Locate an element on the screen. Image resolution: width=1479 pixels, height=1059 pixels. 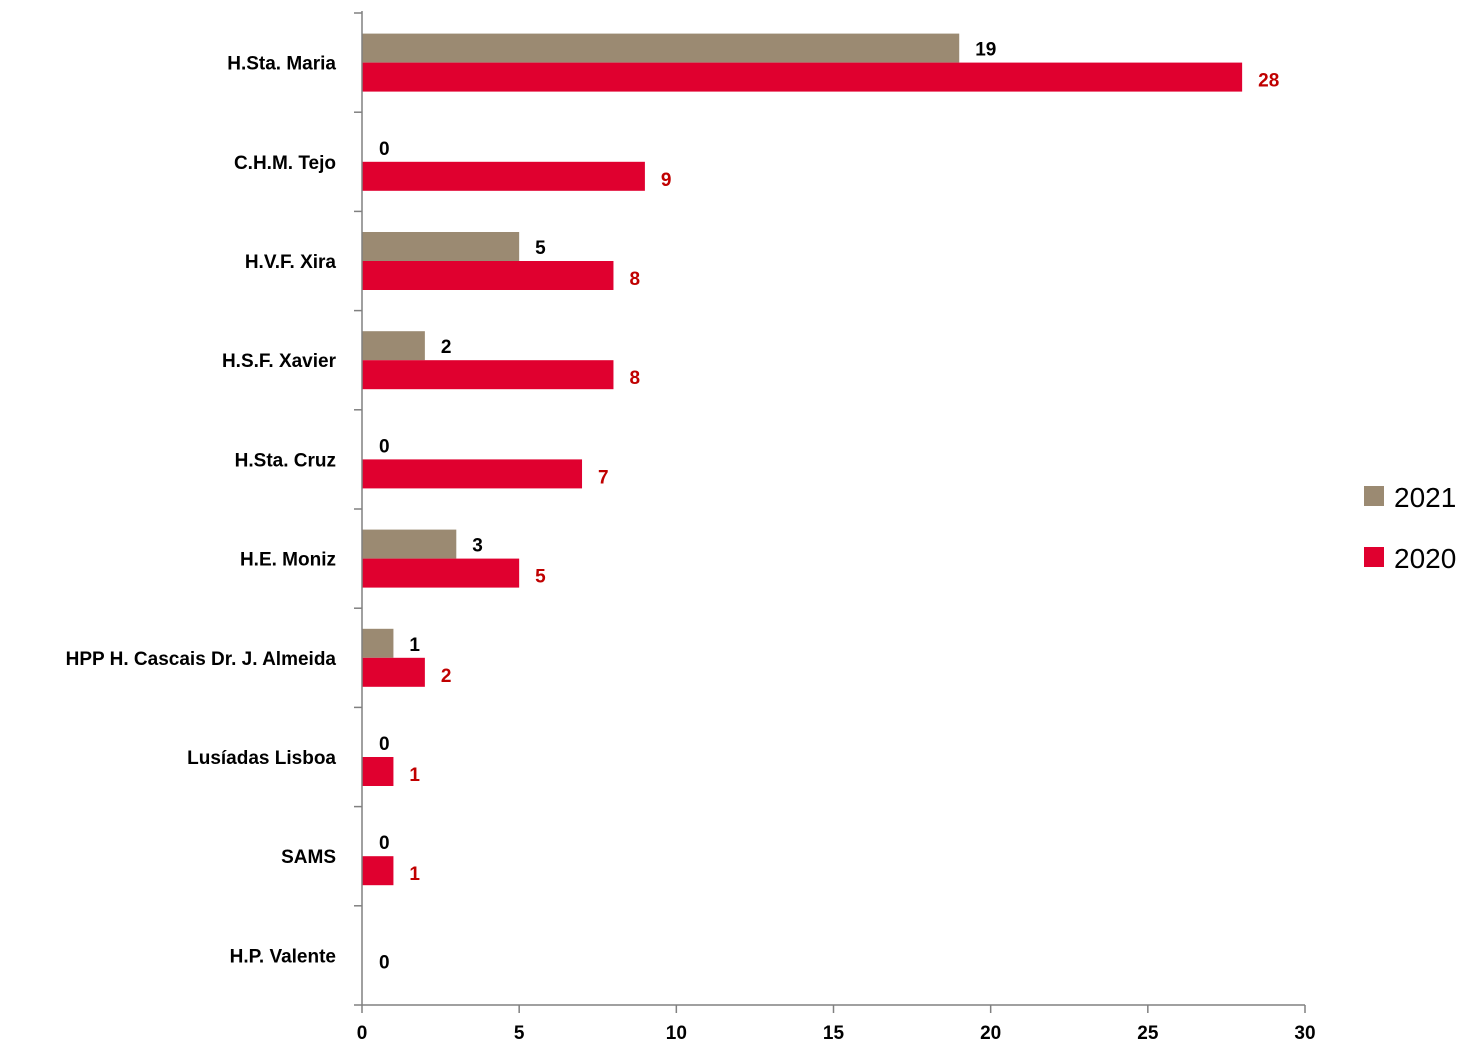
value-label-2020-lus-adas-lisboa: 1 is located at coordinates (414, 775).